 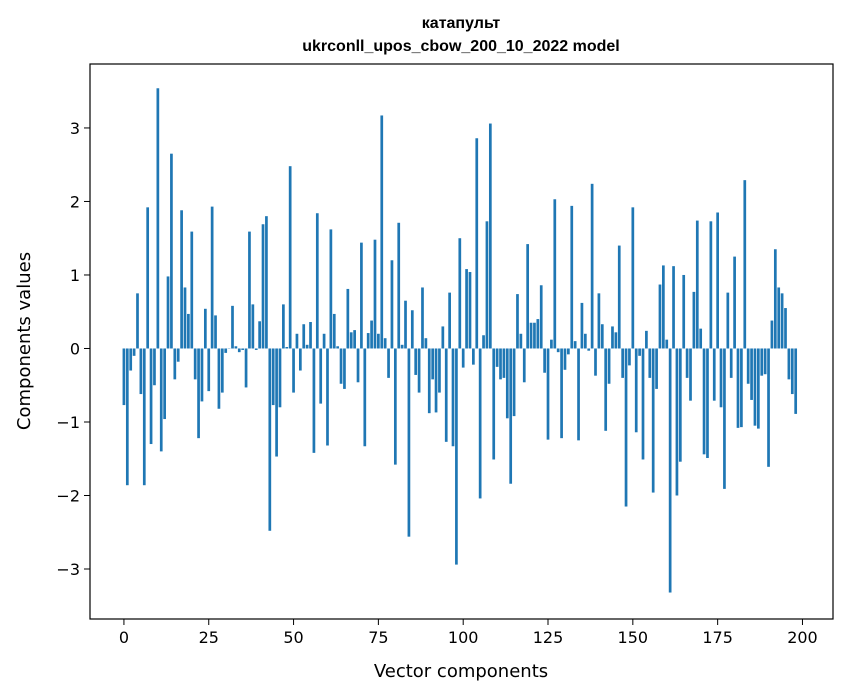 What do you see at coordinates (73, 349) in the screenshot?
I see `y-axis-ticks: −3 −2 −1 0 1 2 3` at bounding box center [73, 349].